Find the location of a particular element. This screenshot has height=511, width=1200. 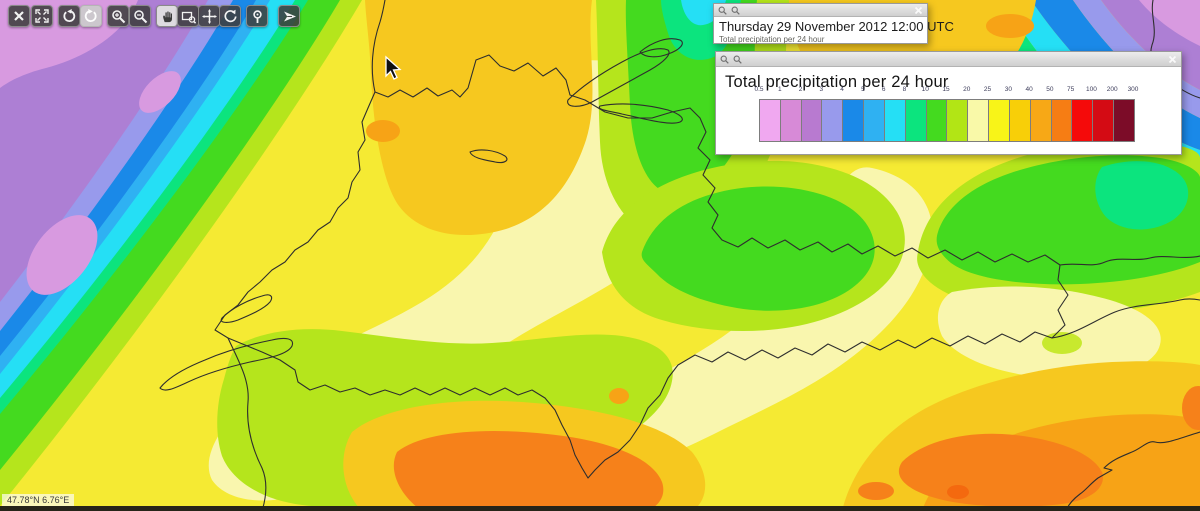

refresh-button is located at coordinates (230, 16).